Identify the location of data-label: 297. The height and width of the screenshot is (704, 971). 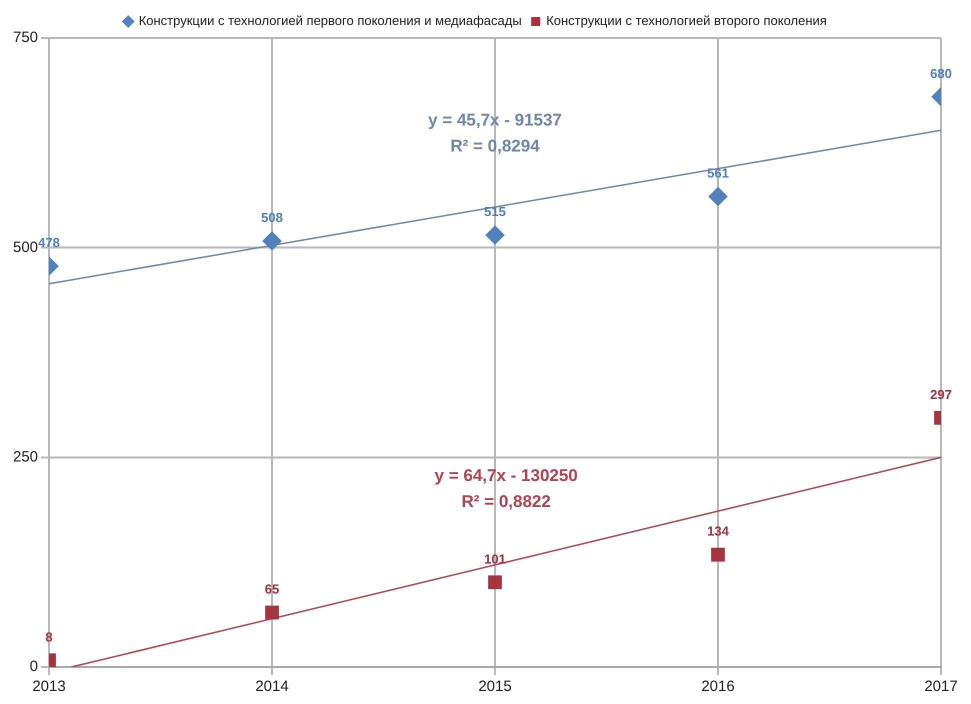
(941, 394).